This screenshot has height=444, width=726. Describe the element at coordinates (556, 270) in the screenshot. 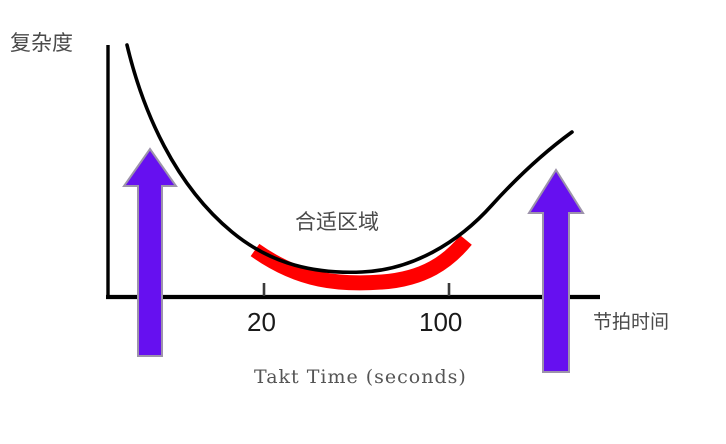

I see `right-up-arrow-icon` at that location.